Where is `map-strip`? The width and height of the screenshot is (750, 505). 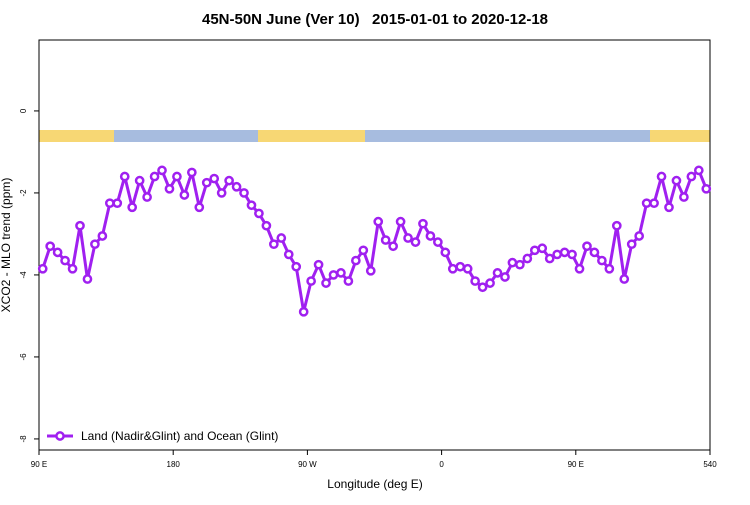 map-strip is located at coordinates (374, 136).